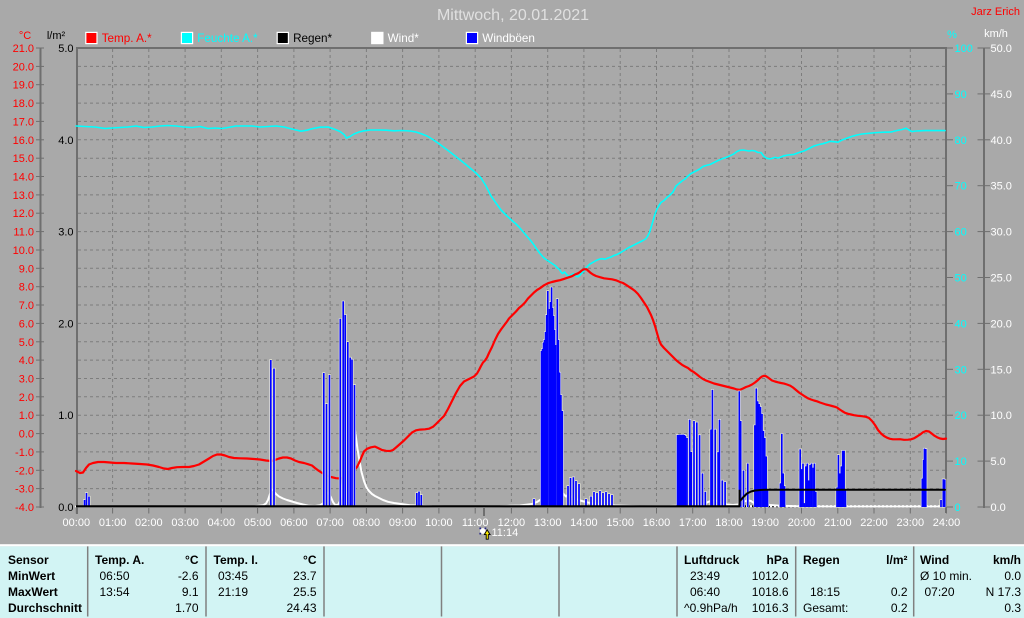  What do you see at coordinates (23, 122) in the screenshot?
I see `svg-text: 17.0` at bounding box center [23, 122].